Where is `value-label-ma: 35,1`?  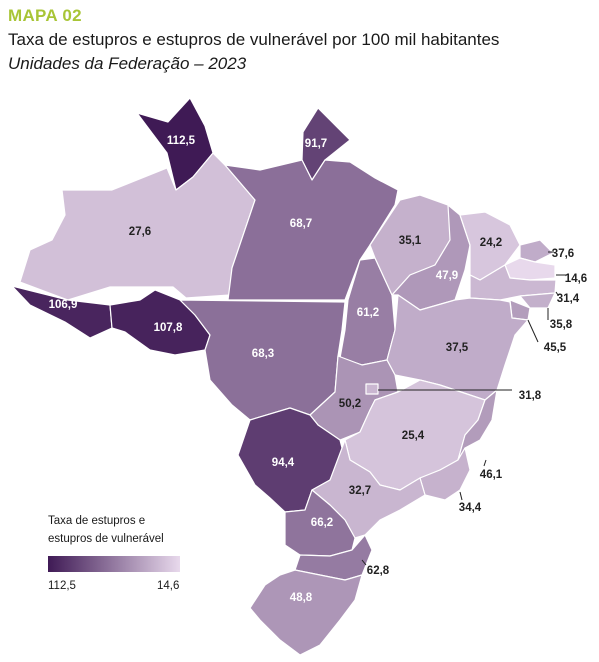 value-label-ma: 35,1 is located at coordinates (410, 241).